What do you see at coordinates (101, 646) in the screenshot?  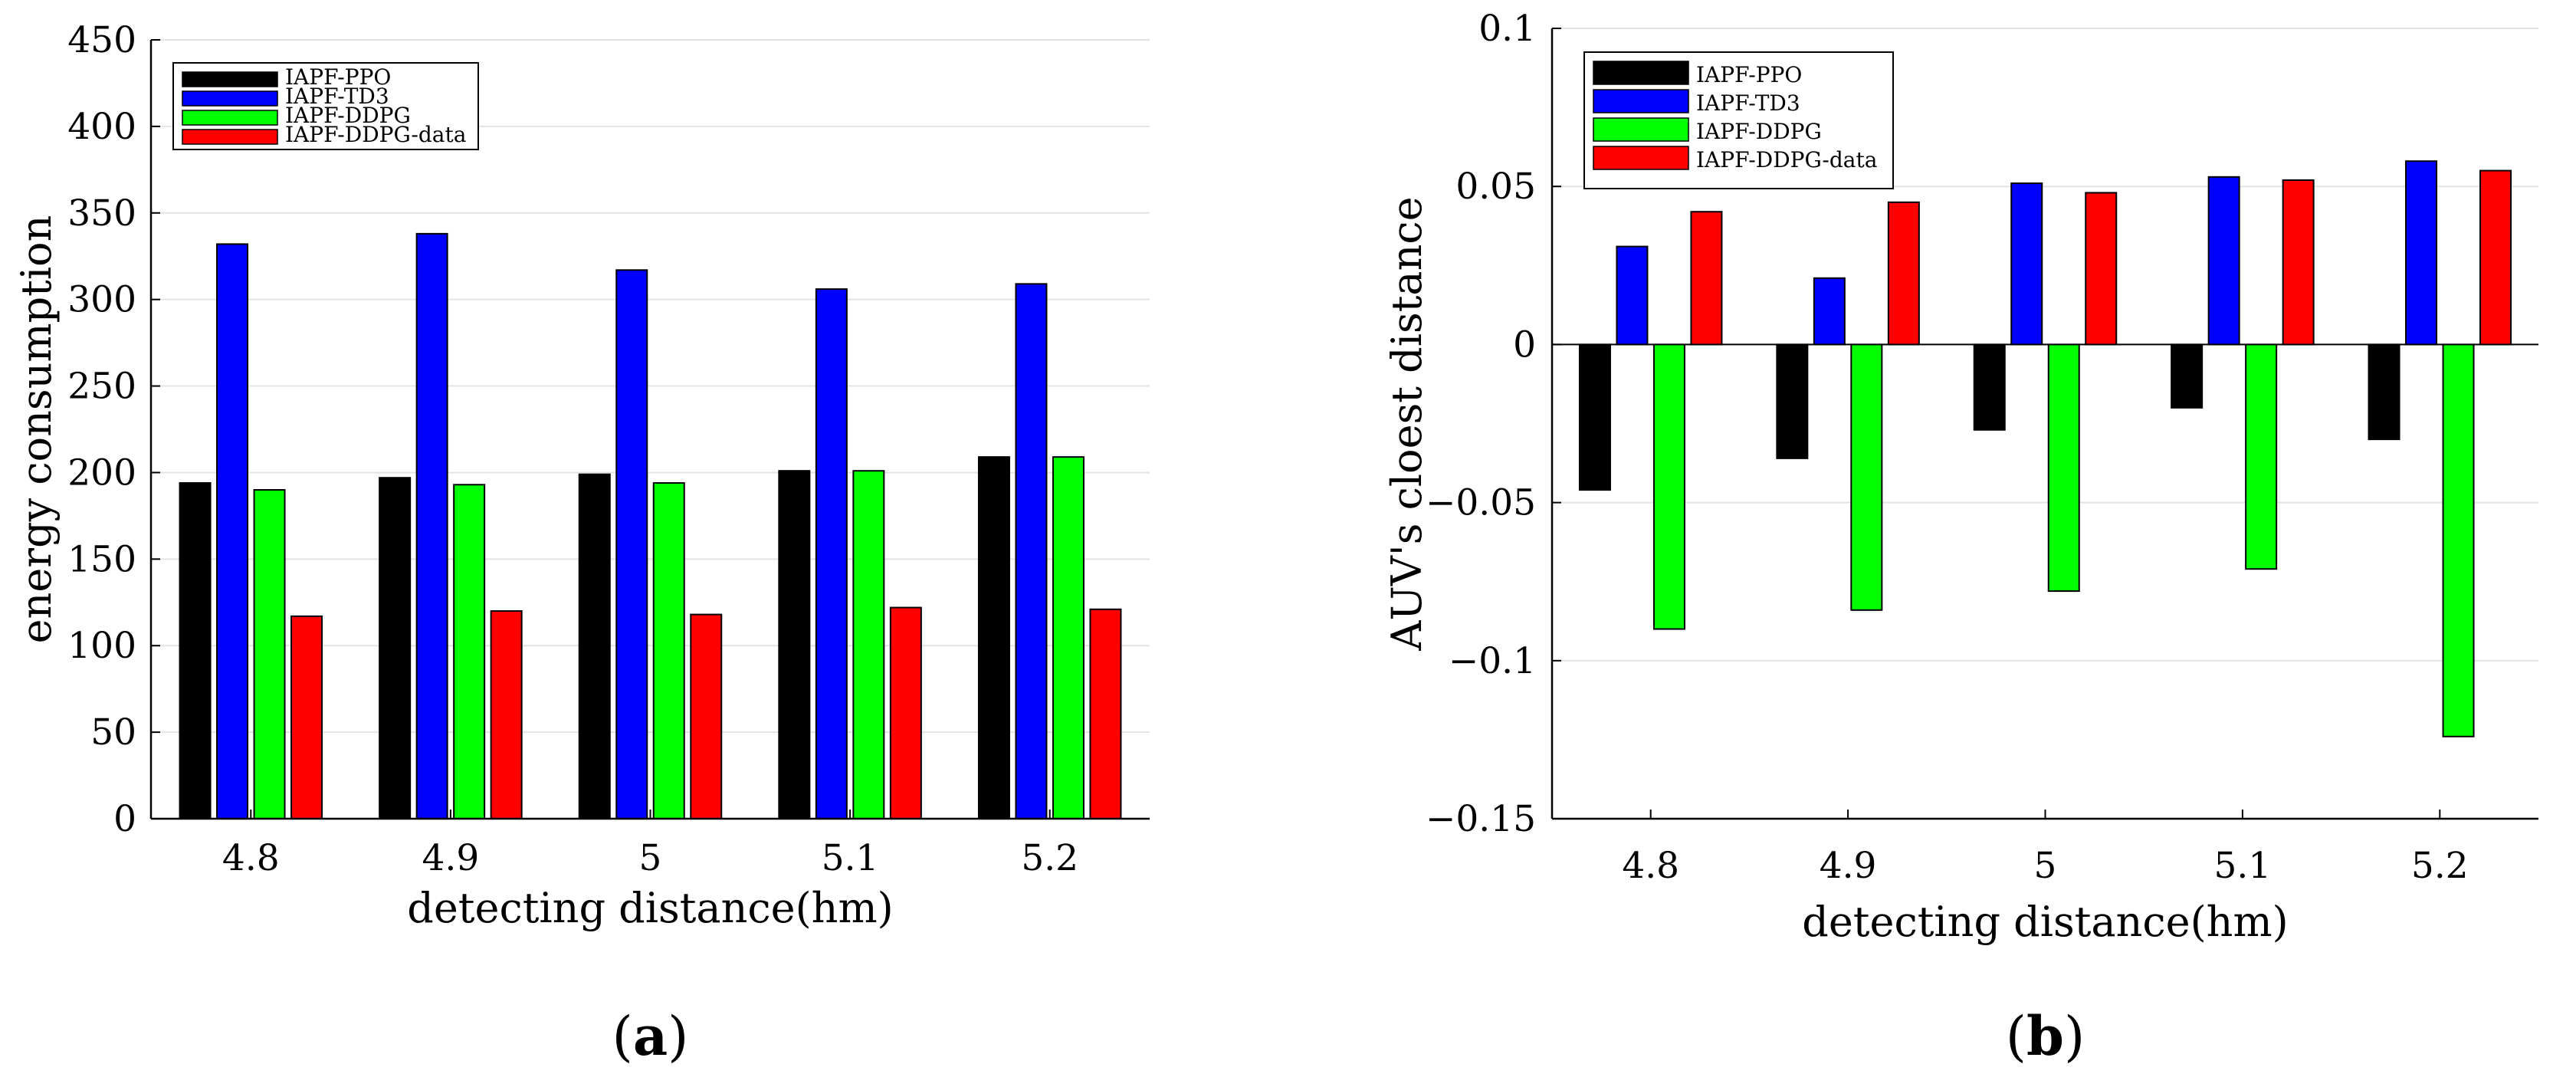 I see `y-tick-label: 100` at bounding box center [101, 646].